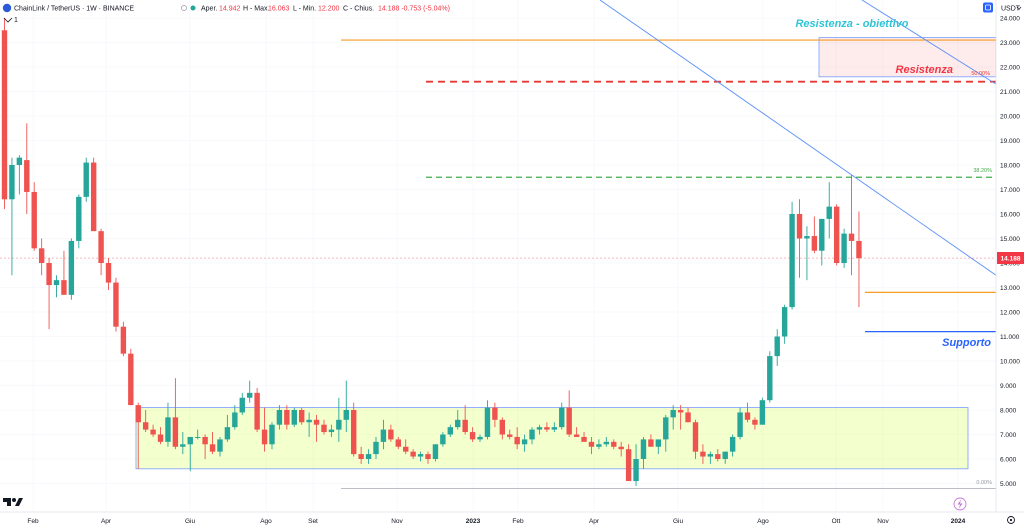 Image resolution: width=1024 pixels, height=527 pixels. Describe the element at coordinates (907, 57) in the screenshot. I see `resistance-zone` at that location.